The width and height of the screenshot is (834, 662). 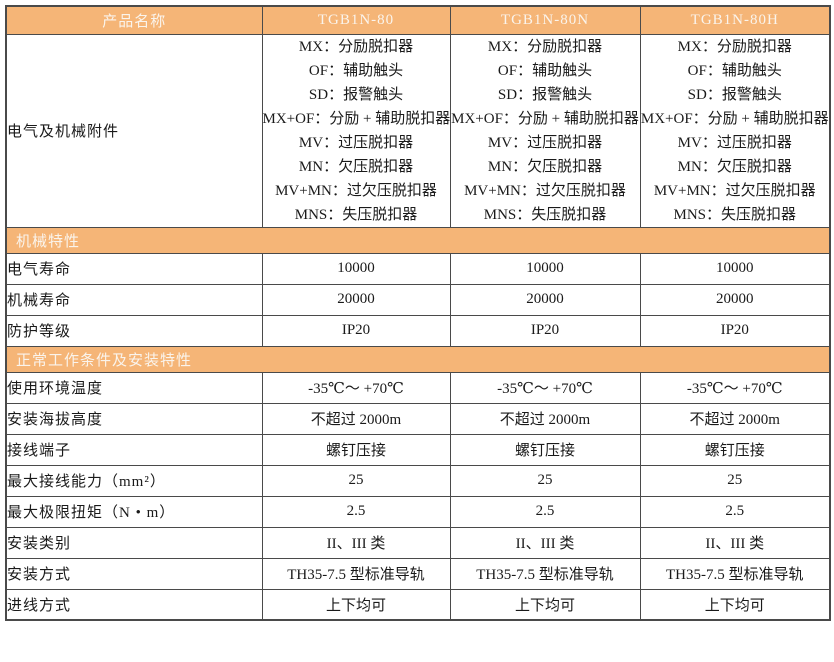 What do you see at coordinates (134, 330) in the screenshot?
I see `spec-label: 防护等级` at bounding box center [134, 330].